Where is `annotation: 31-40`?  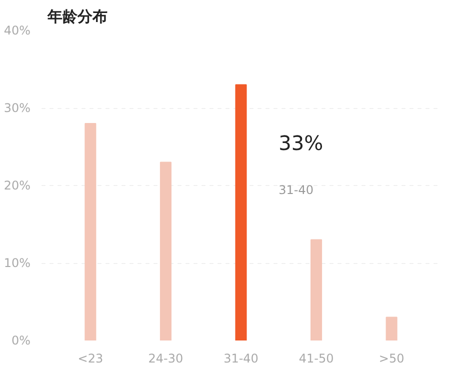 annotation: 31-40 is located at coordinates (296, 189).